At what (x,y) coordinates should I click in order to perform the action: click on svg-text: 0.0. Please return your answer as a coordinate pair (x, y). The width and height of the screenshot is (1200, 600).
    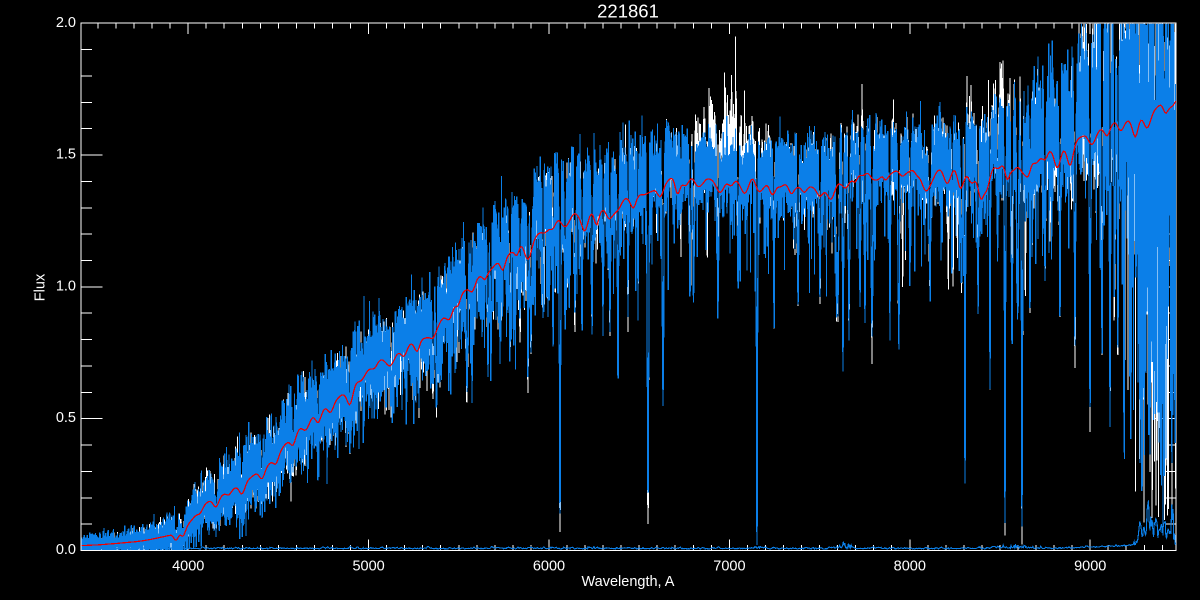
    Looking at the image, I should click on (66, 550).